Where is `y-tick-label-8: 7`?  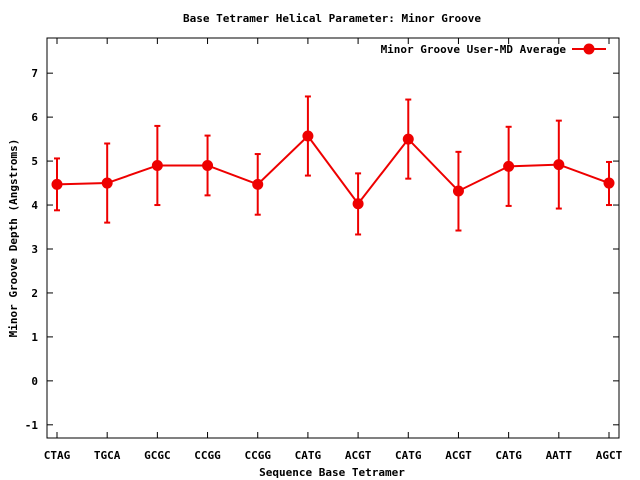 y-tick-label-8: 7 is located at coordinates (34, 73).